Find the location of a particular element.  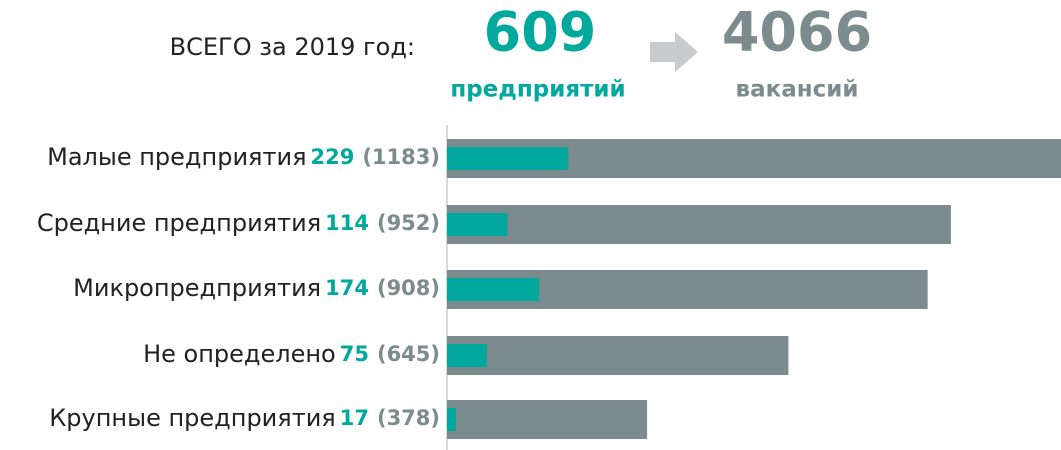

enterprise-value: 17 is located at coordinates (354, 418).